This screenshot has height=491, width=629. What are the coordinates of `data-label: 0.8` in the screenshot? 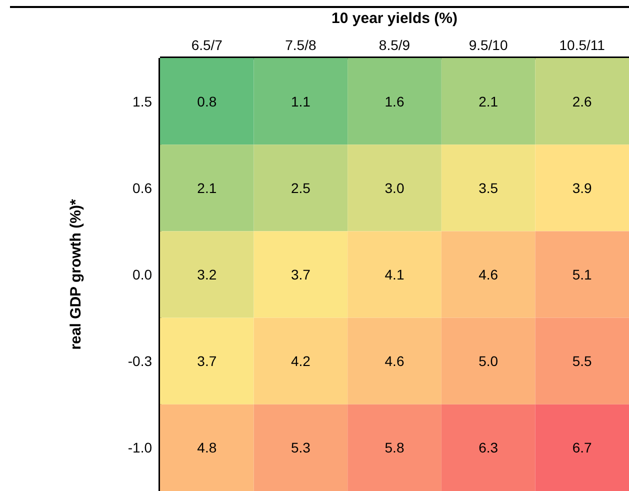 It's located at (207, 101).